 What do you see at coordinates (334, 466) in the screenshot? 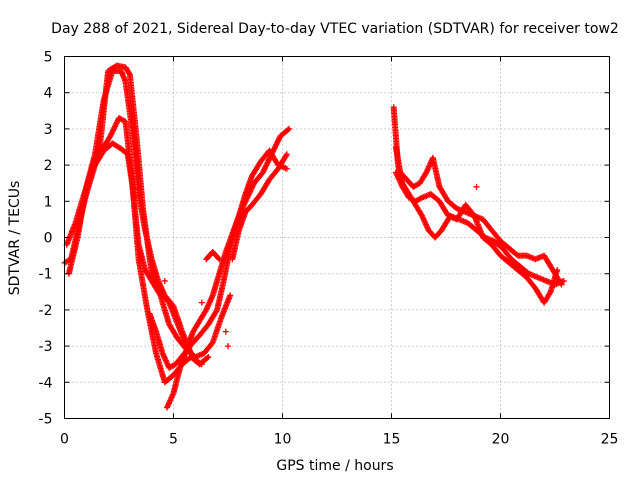
I see `x-axis-label: GPS time / hours` at bounding box center [334, 466].